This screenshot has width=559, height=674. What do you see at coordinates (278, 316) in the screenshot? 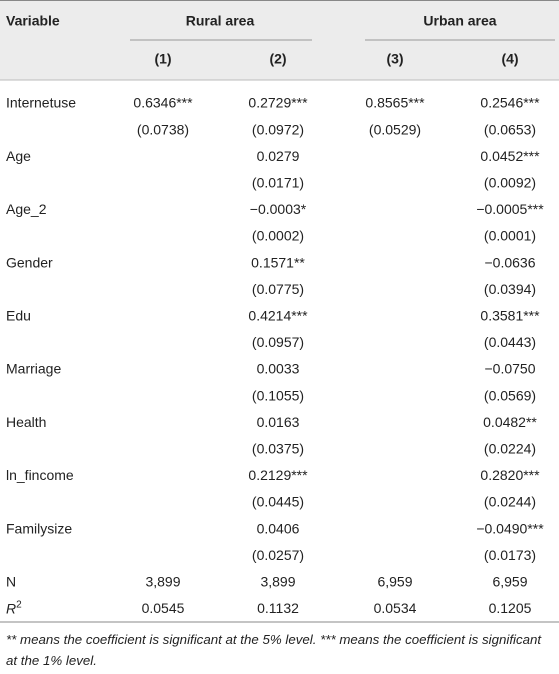
I see `cell: 0.4214***` at bounding box center [278, 316].